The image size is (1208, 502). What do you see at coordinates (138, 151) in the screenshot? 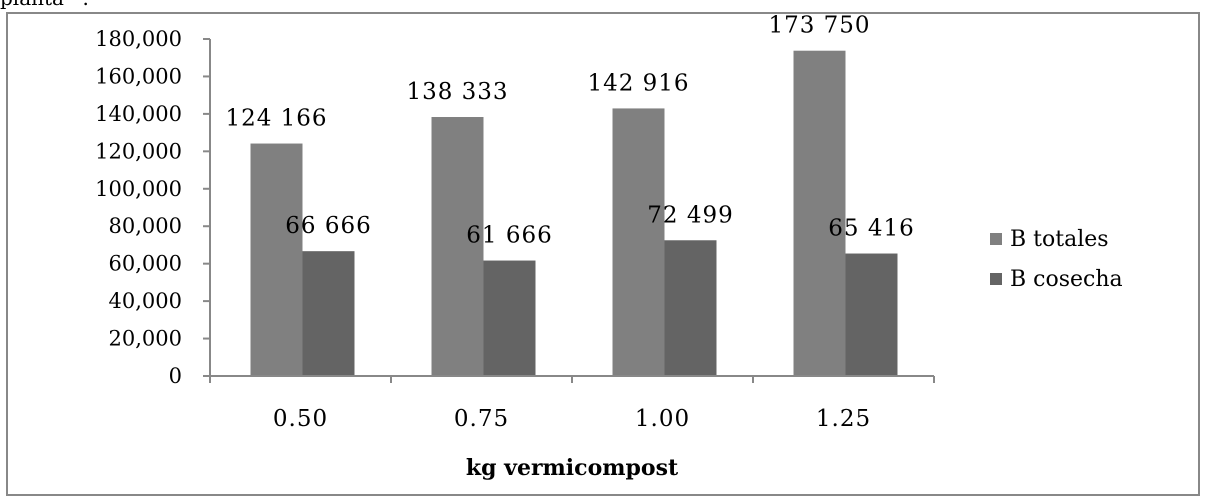
I see `y-tick-label: 120,000` at bounding box center [138, 151].